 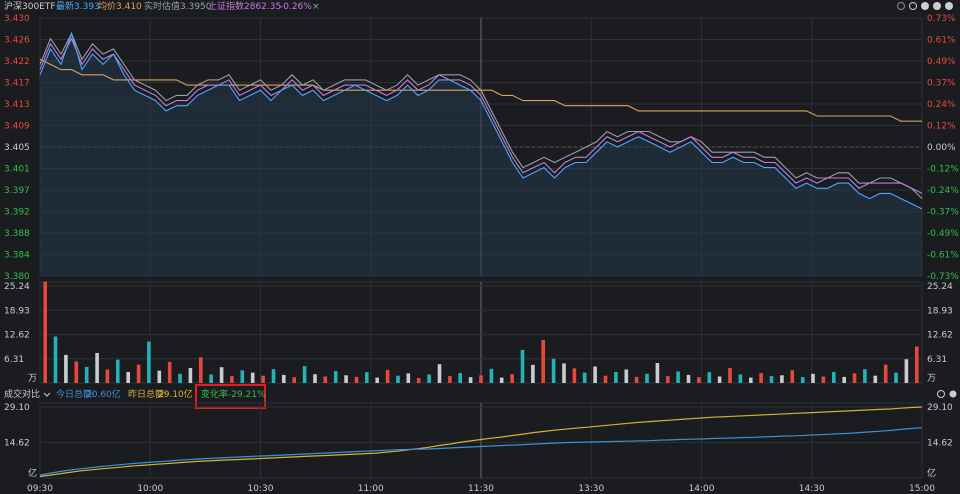 What do you see at coordinates (931, 379) in the screenshot?
I see `volume-unit-right: 万` at bounding box center [931, 379].